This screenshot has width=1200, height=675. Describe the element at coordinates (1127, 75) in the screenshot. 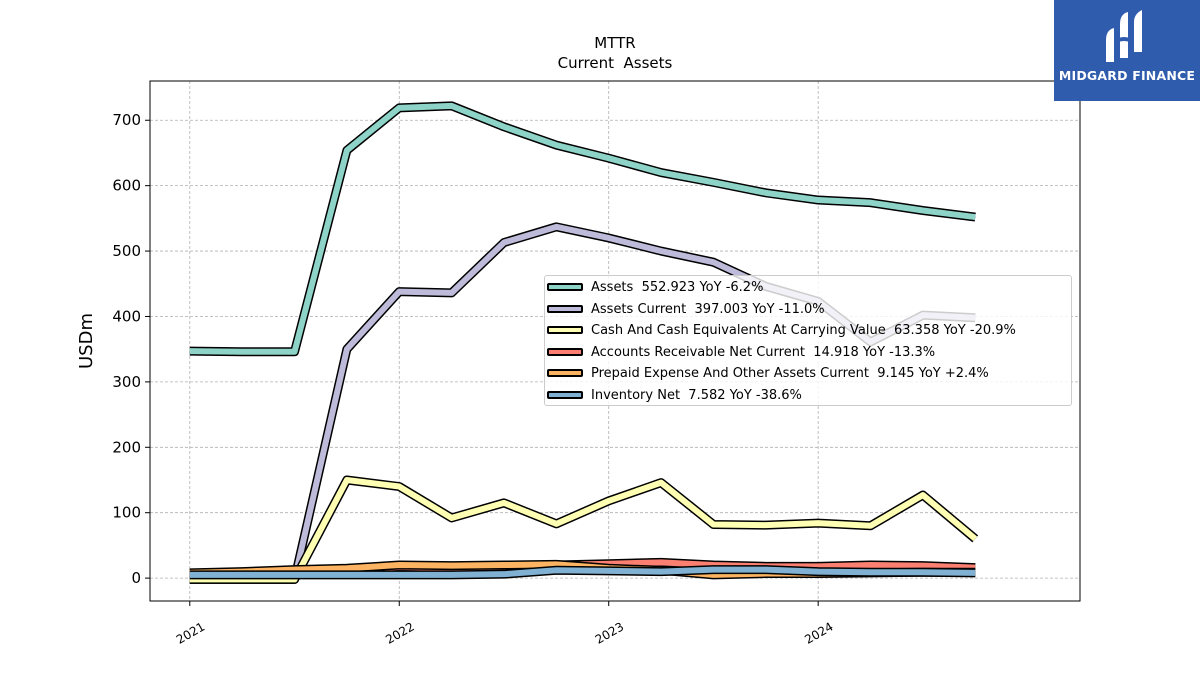

I see `brand-name: MIDGARD FINANCE` at that location.